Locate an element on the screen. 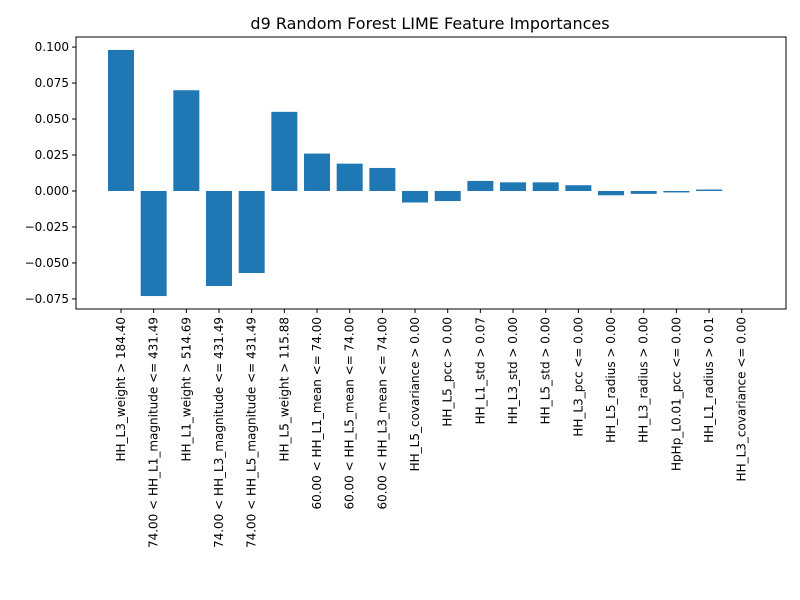  x-tick-label: HH_L3_pcc <= 0.00 is located at coordinates (578, 377).